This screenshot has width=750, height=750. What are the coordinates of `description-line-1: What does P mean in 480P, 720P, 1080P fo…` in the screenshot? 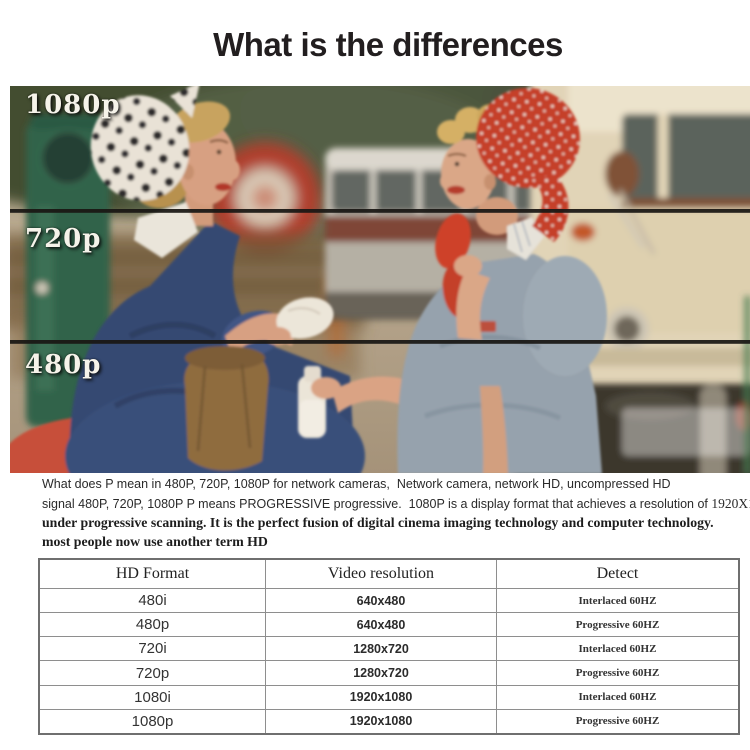 It's located at (356, 484).